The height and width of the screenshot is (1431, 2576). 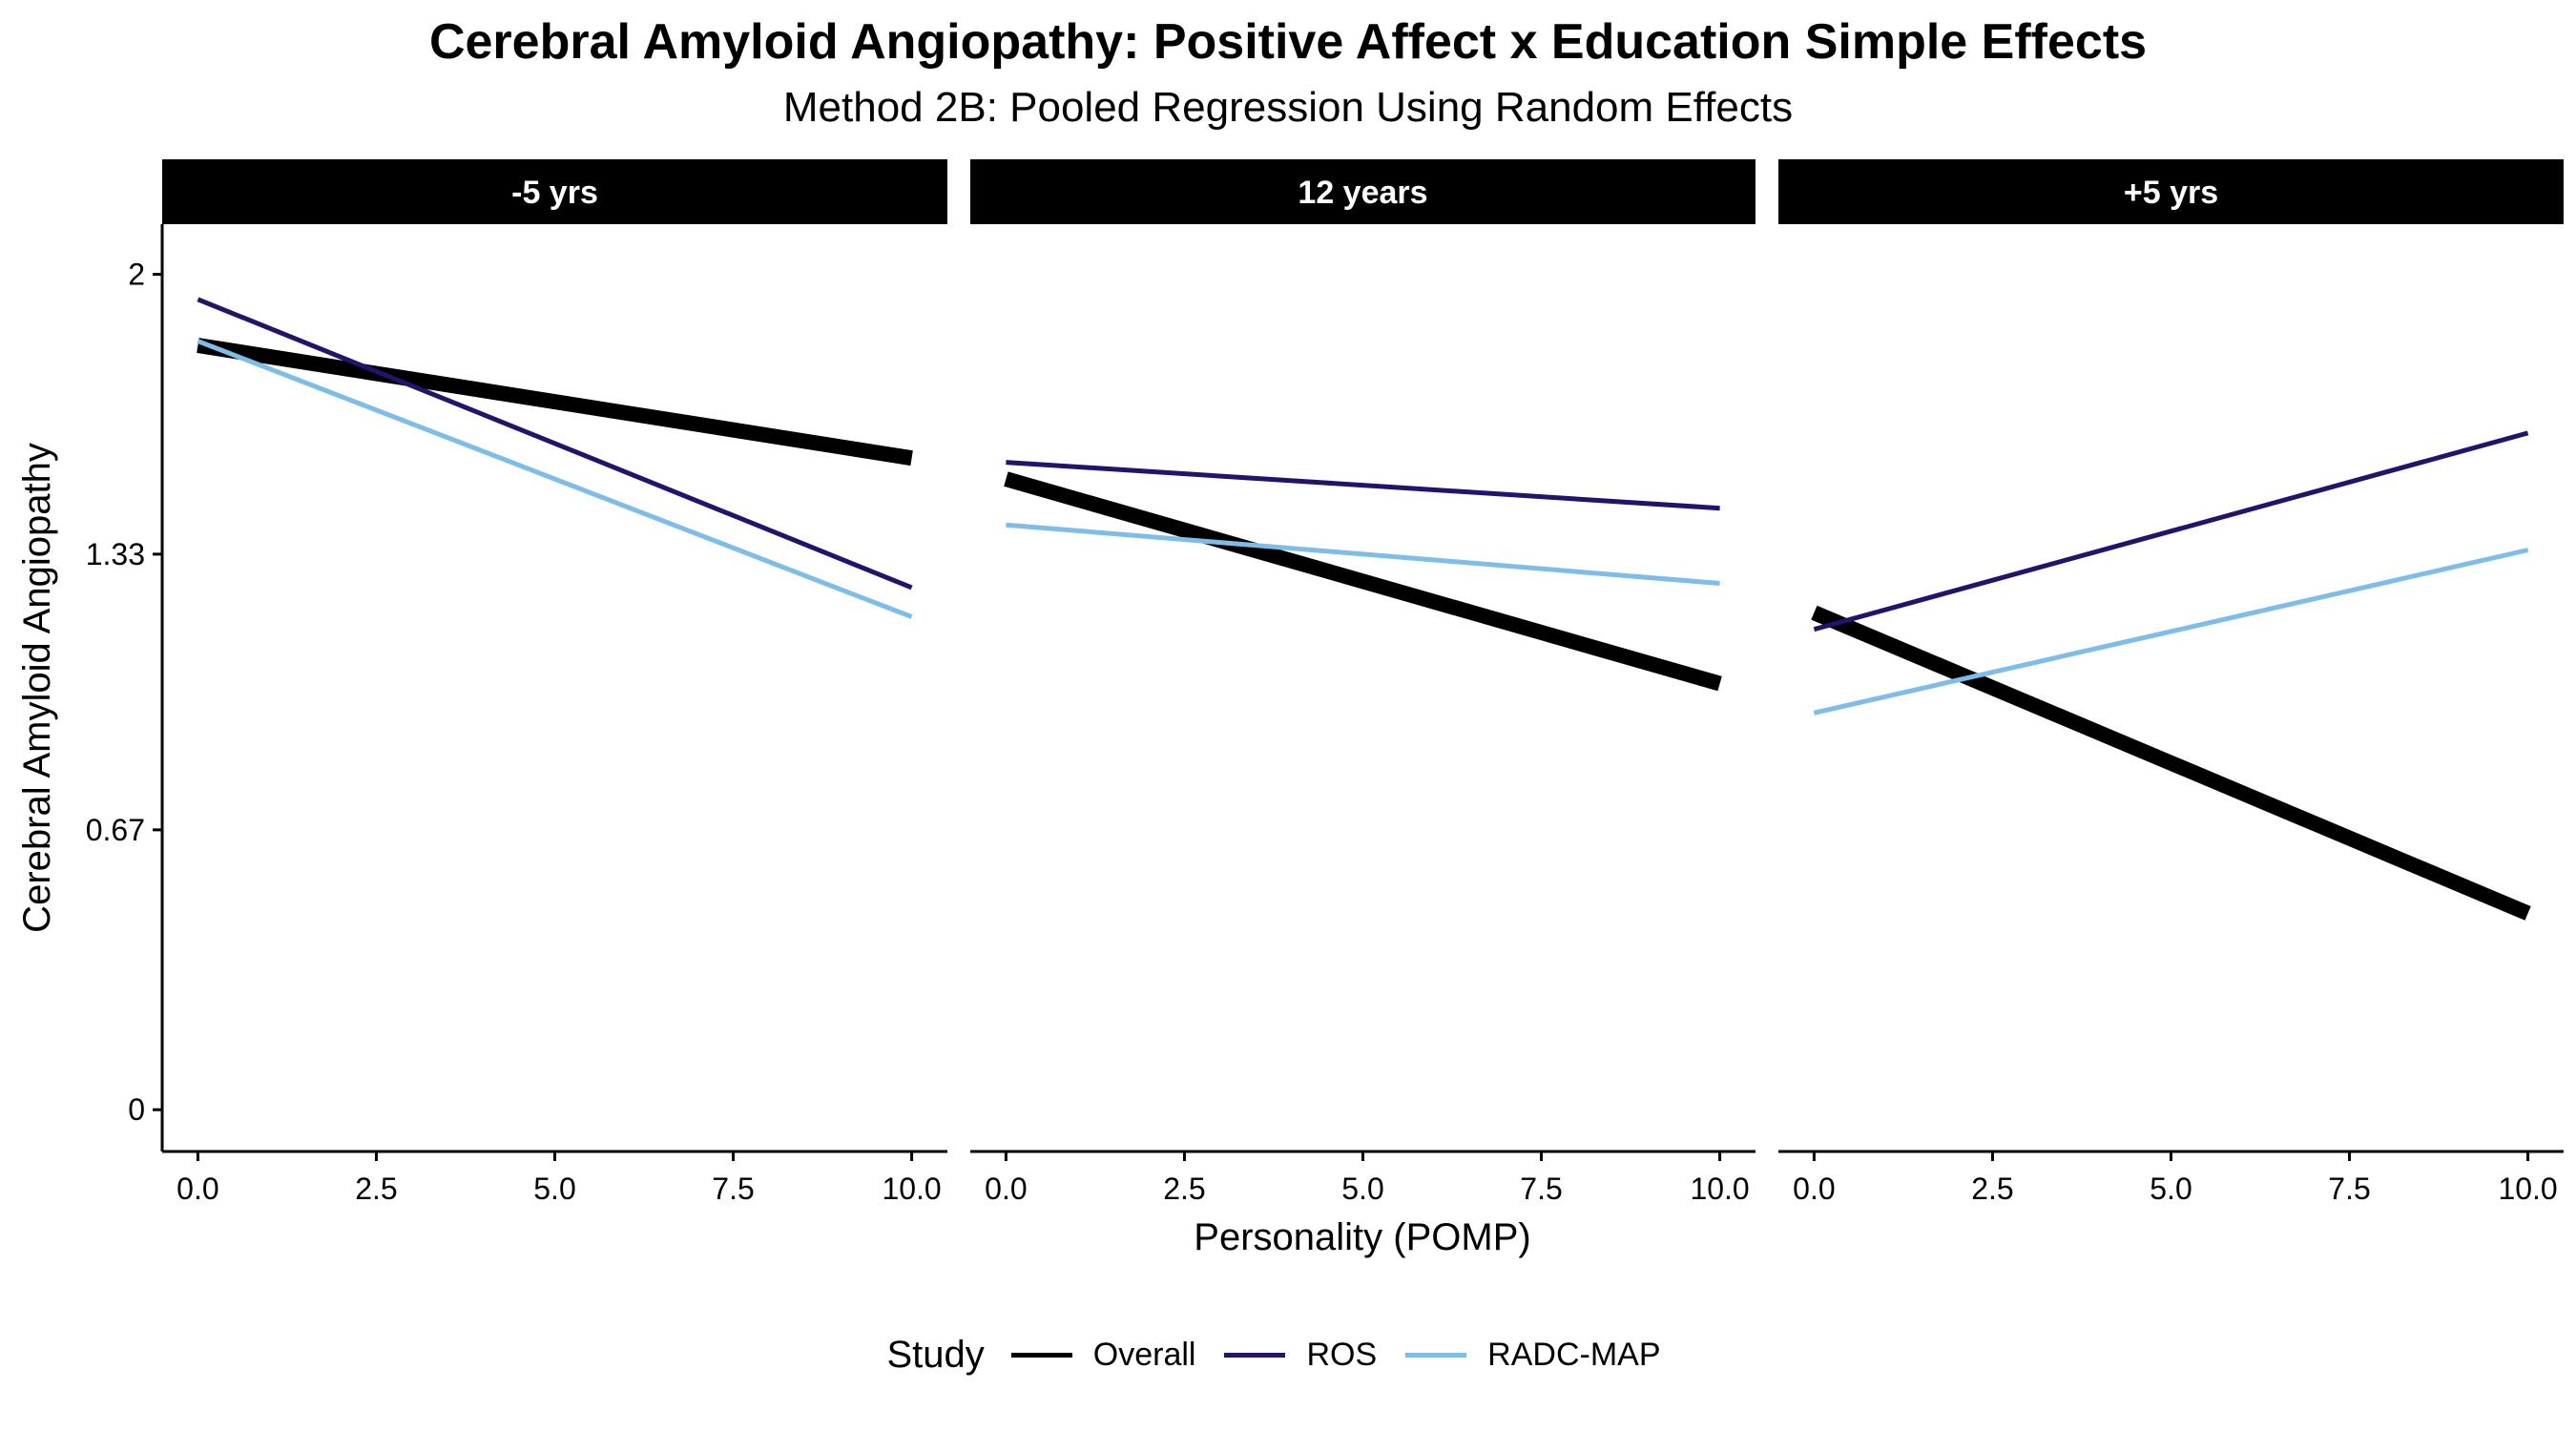 I want to click on legend-key-ros, so click(x=1255, y=1355).